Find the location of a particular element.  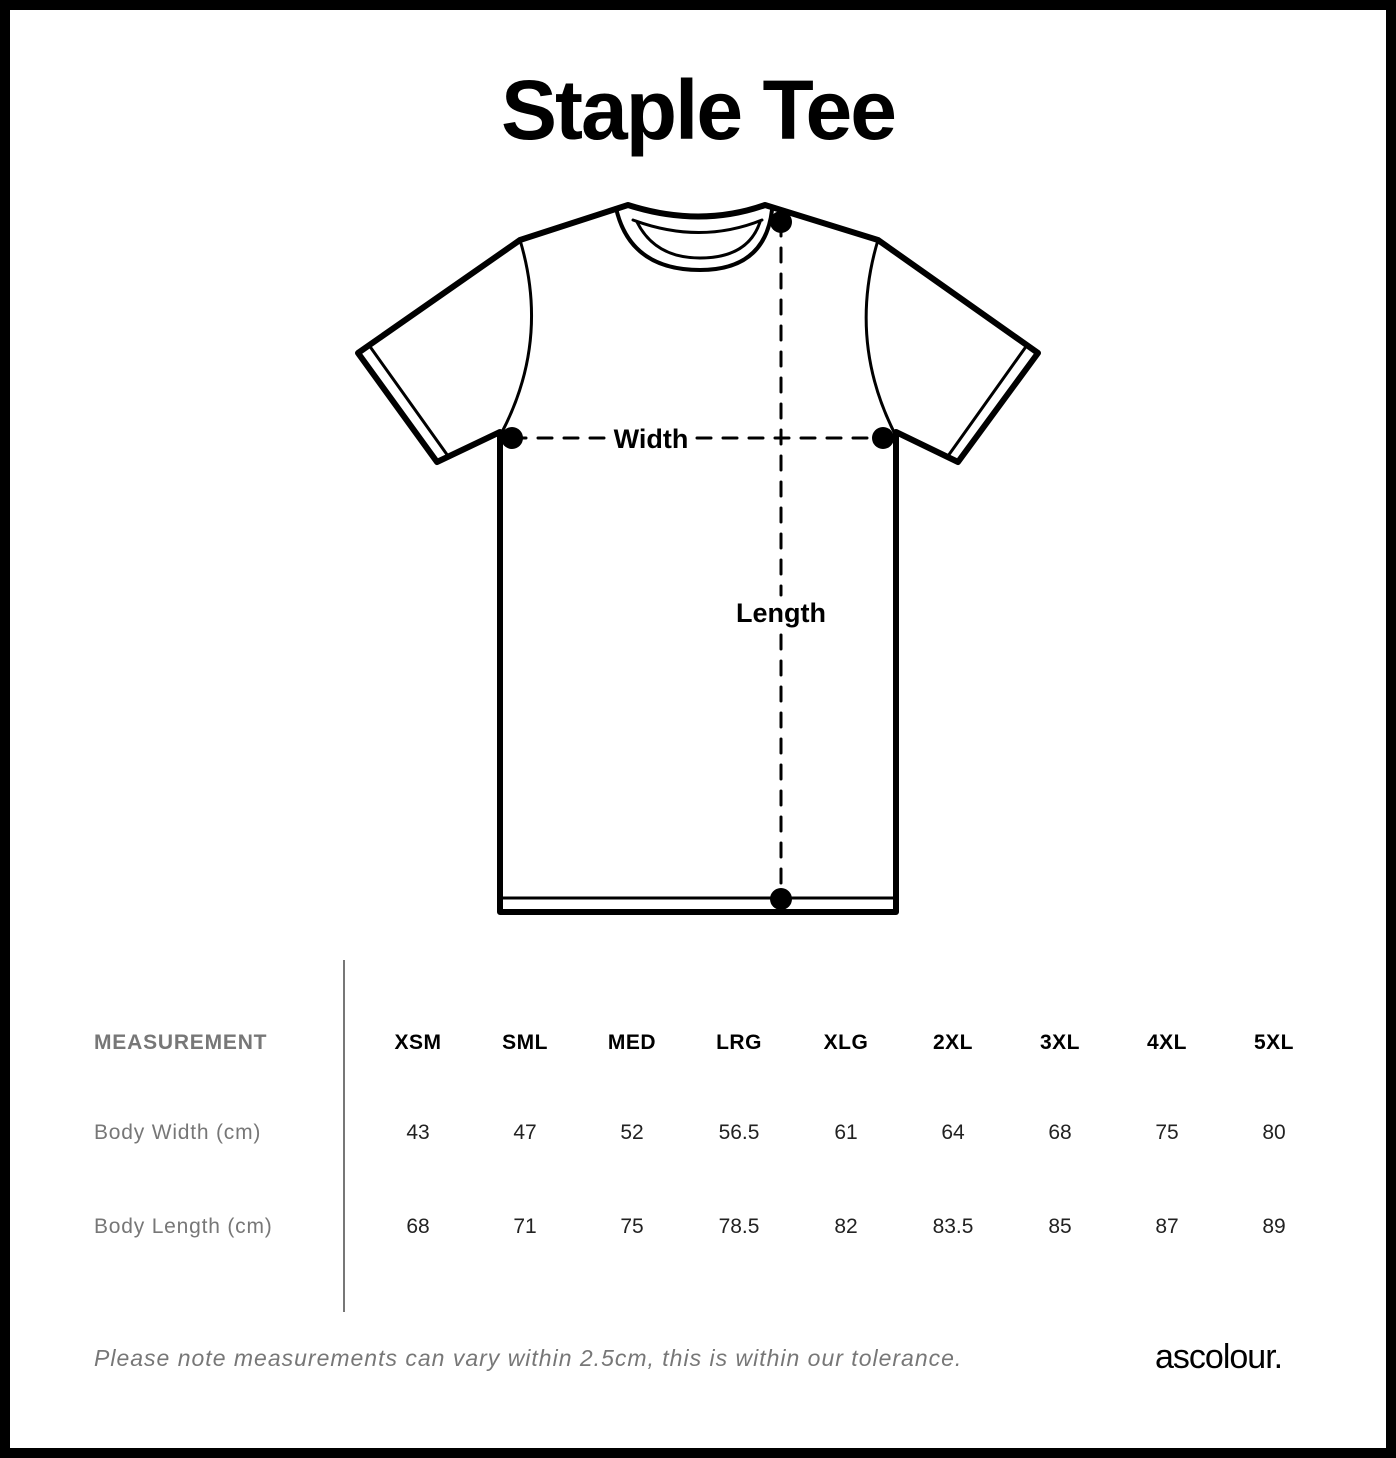

length-label: Length is located at coordinates (781, 613).